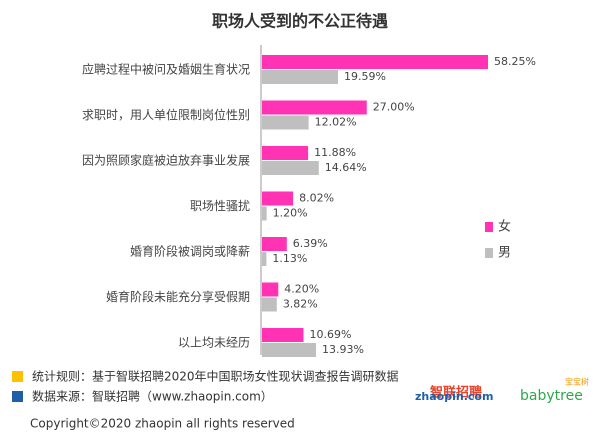  Describe the element at coordinates (300, 304) in the screenshot. I see `value-label: 3.82%` at that location.